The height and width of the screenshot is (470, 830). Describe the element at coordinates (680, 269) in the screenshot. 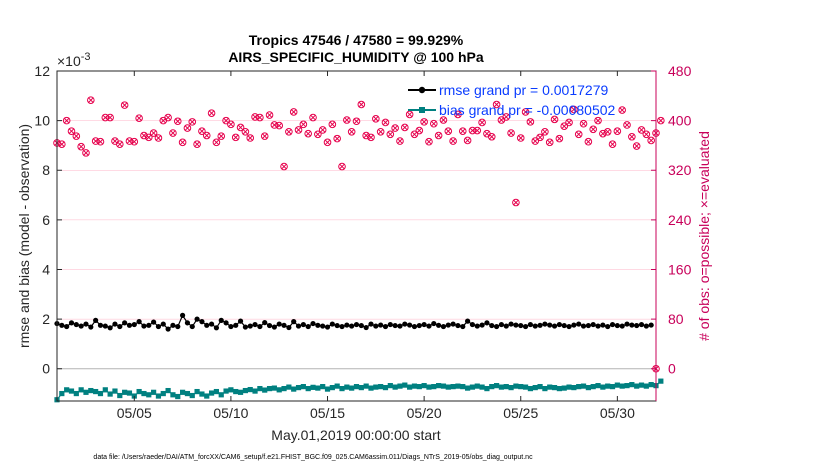

I see `y-right-tick-label: 160` at that location.